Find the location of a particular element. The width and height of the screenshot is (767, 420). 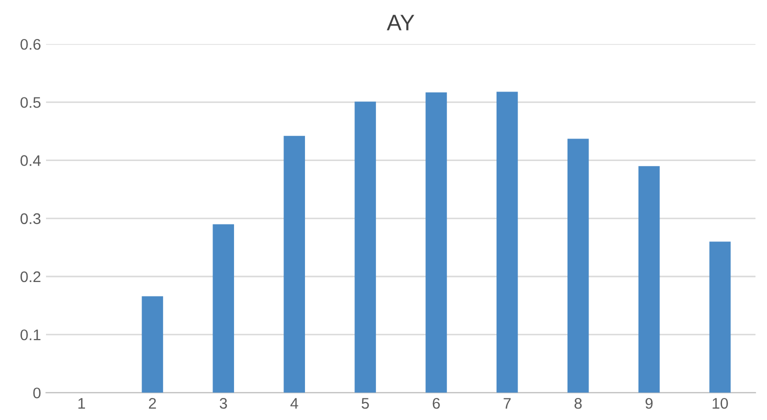

y-tick-label: 0.2 is located at coordinates (30, 276).